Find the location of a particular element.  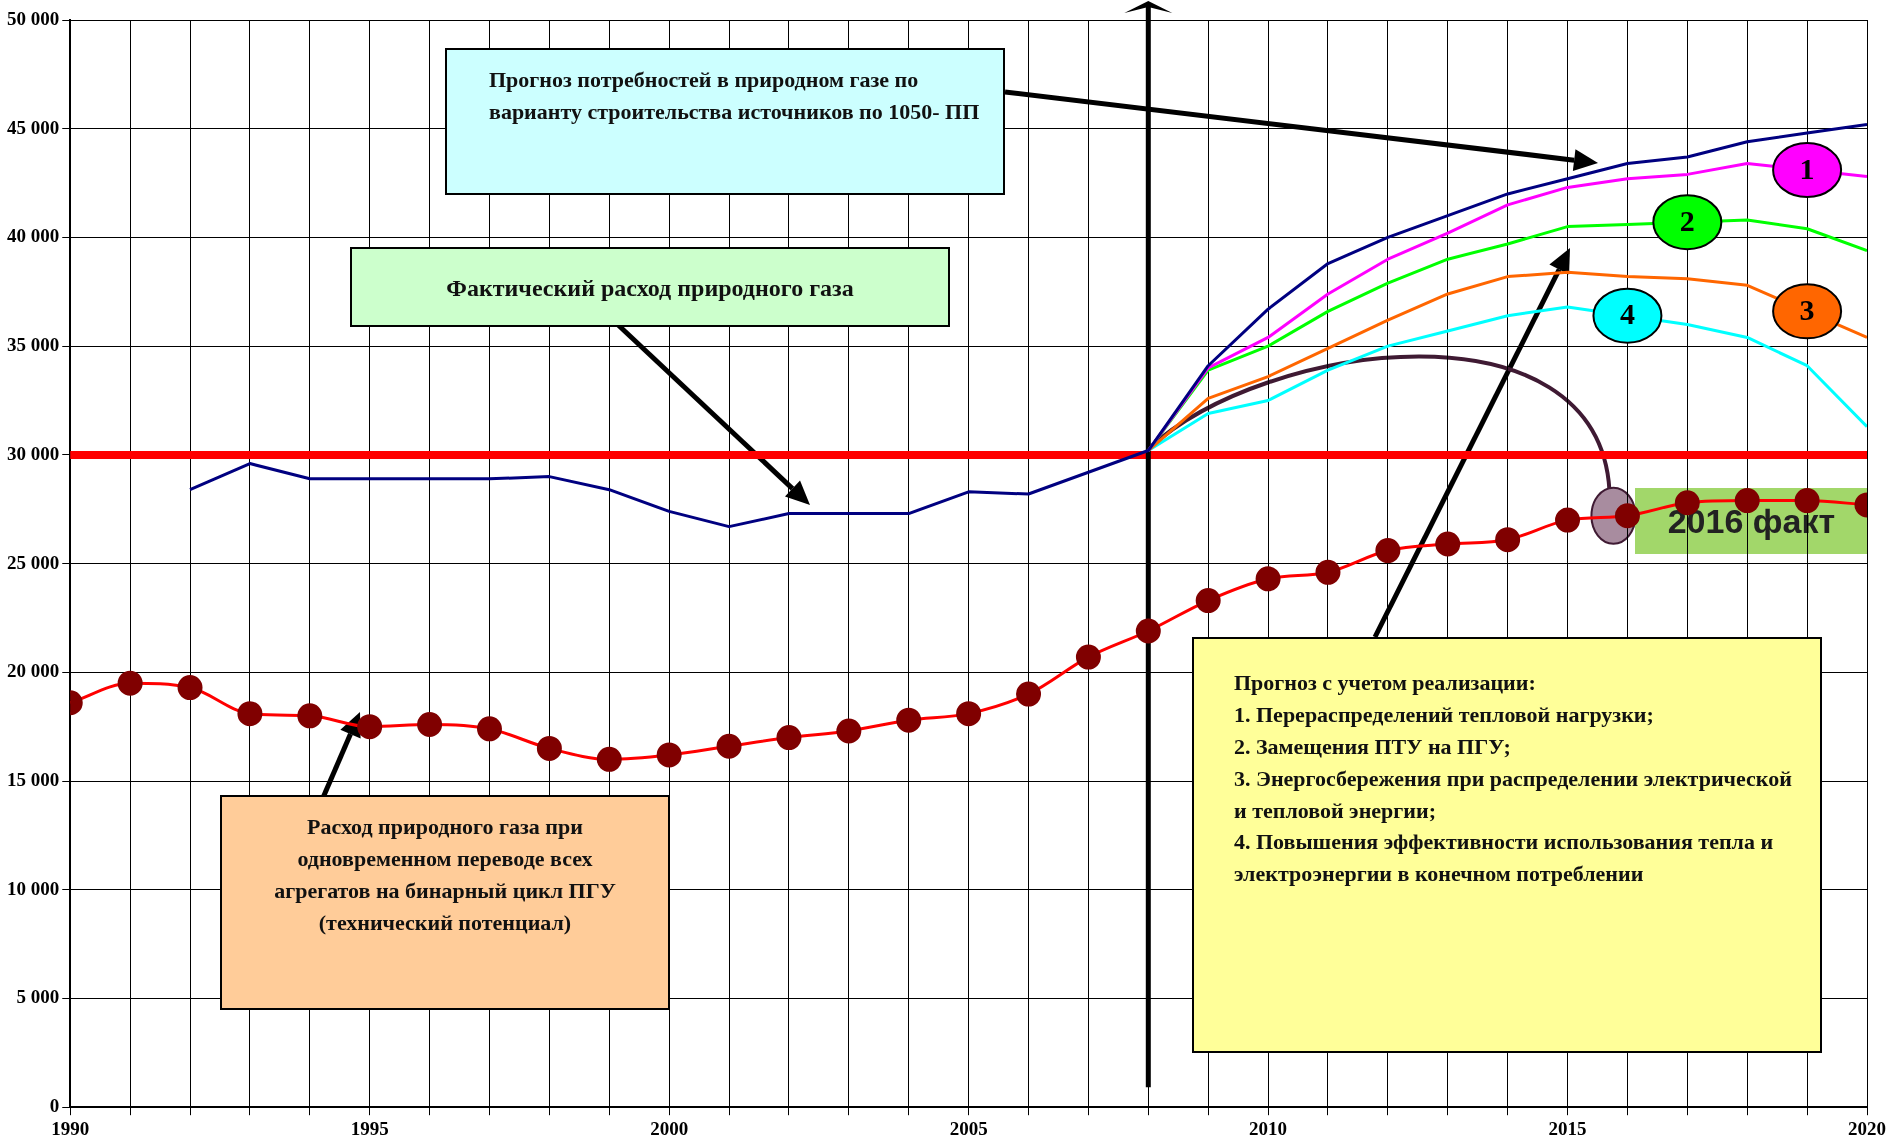

y-tick-label: 5 000 is located at coordinates (38, 997).